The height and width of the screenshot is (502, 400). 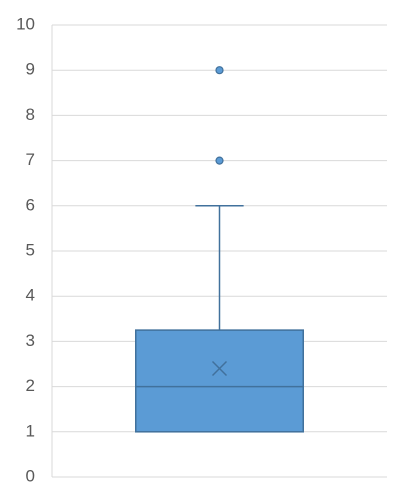 I want to click on y-tick-label: 1, so click(x=30, y=430).